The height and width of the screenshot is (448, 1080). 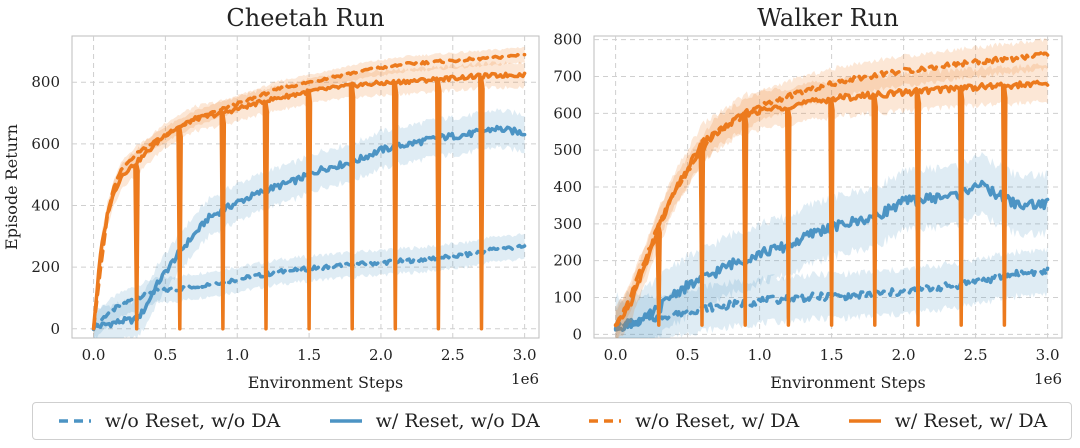 I want to click on y-tick-label: 500, so click(x=567, y=150).